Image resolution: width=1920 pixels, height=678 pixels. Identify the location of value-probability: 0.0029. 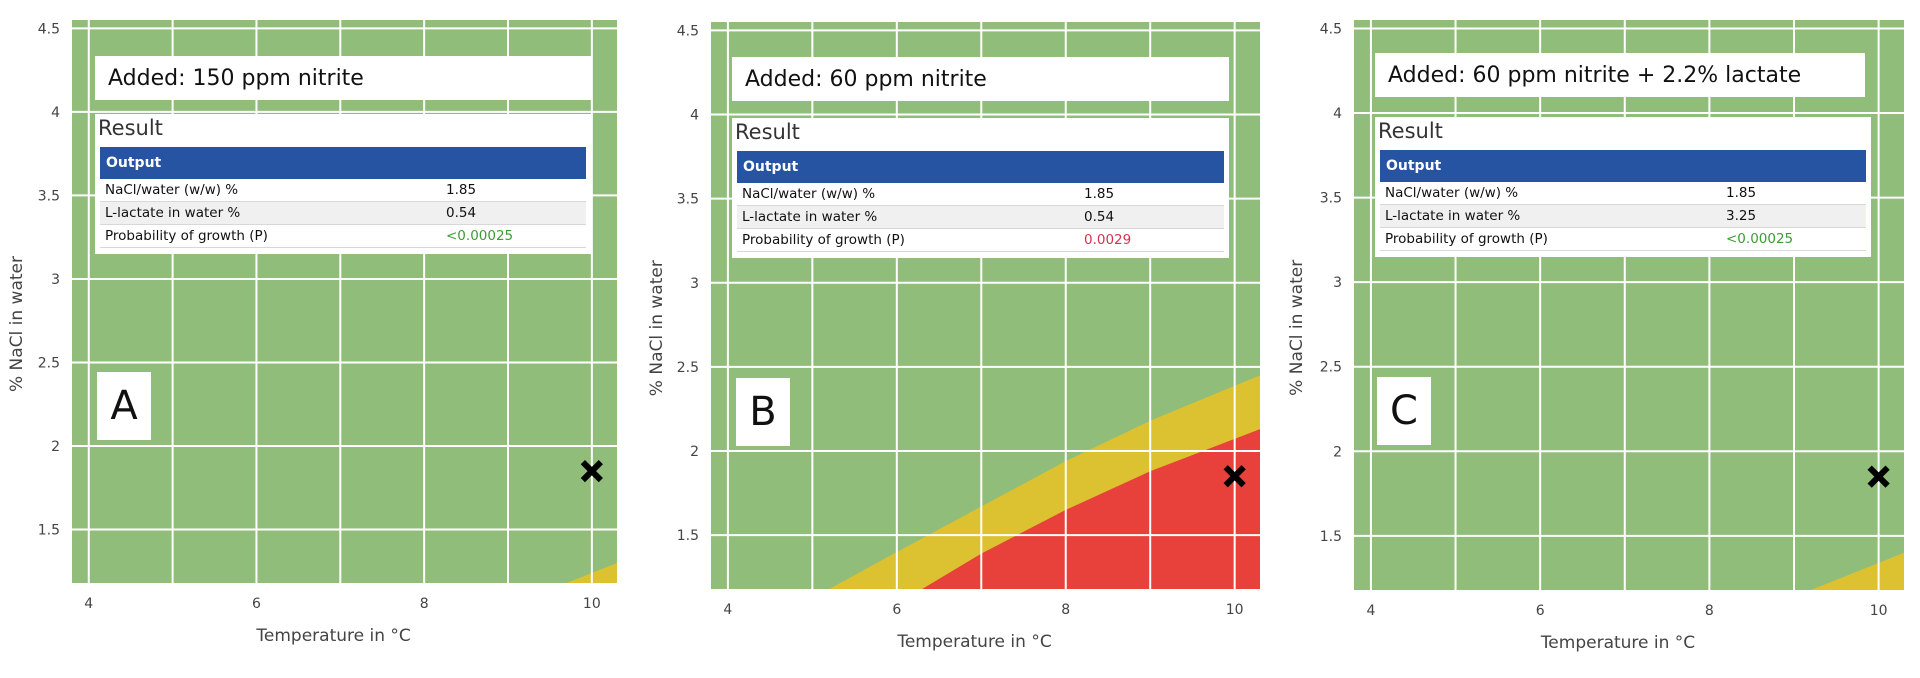
(1151, 240).